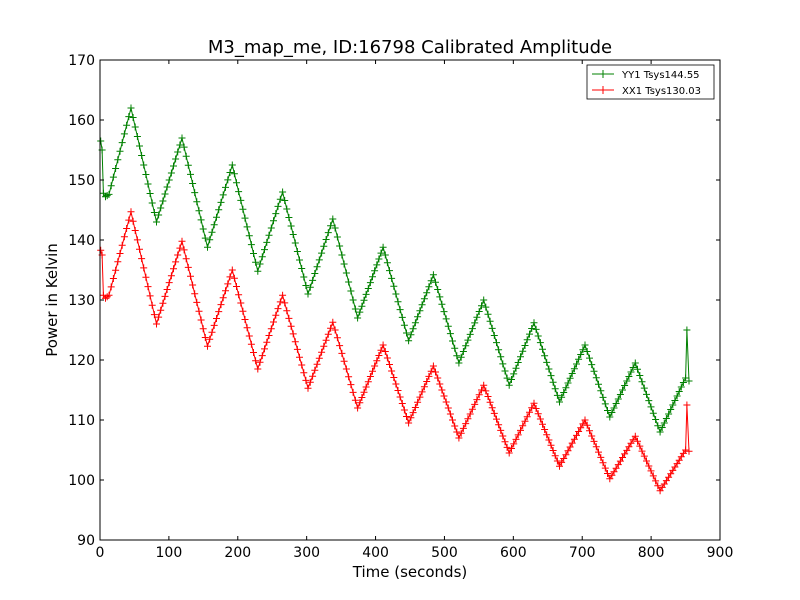 Image resolution: width=800 pixels, height=600 pixels. What do you see at coordinates (375, 553) in the screenshot?
I see `x-tick-label: 400` at bounding box center [375, 553].